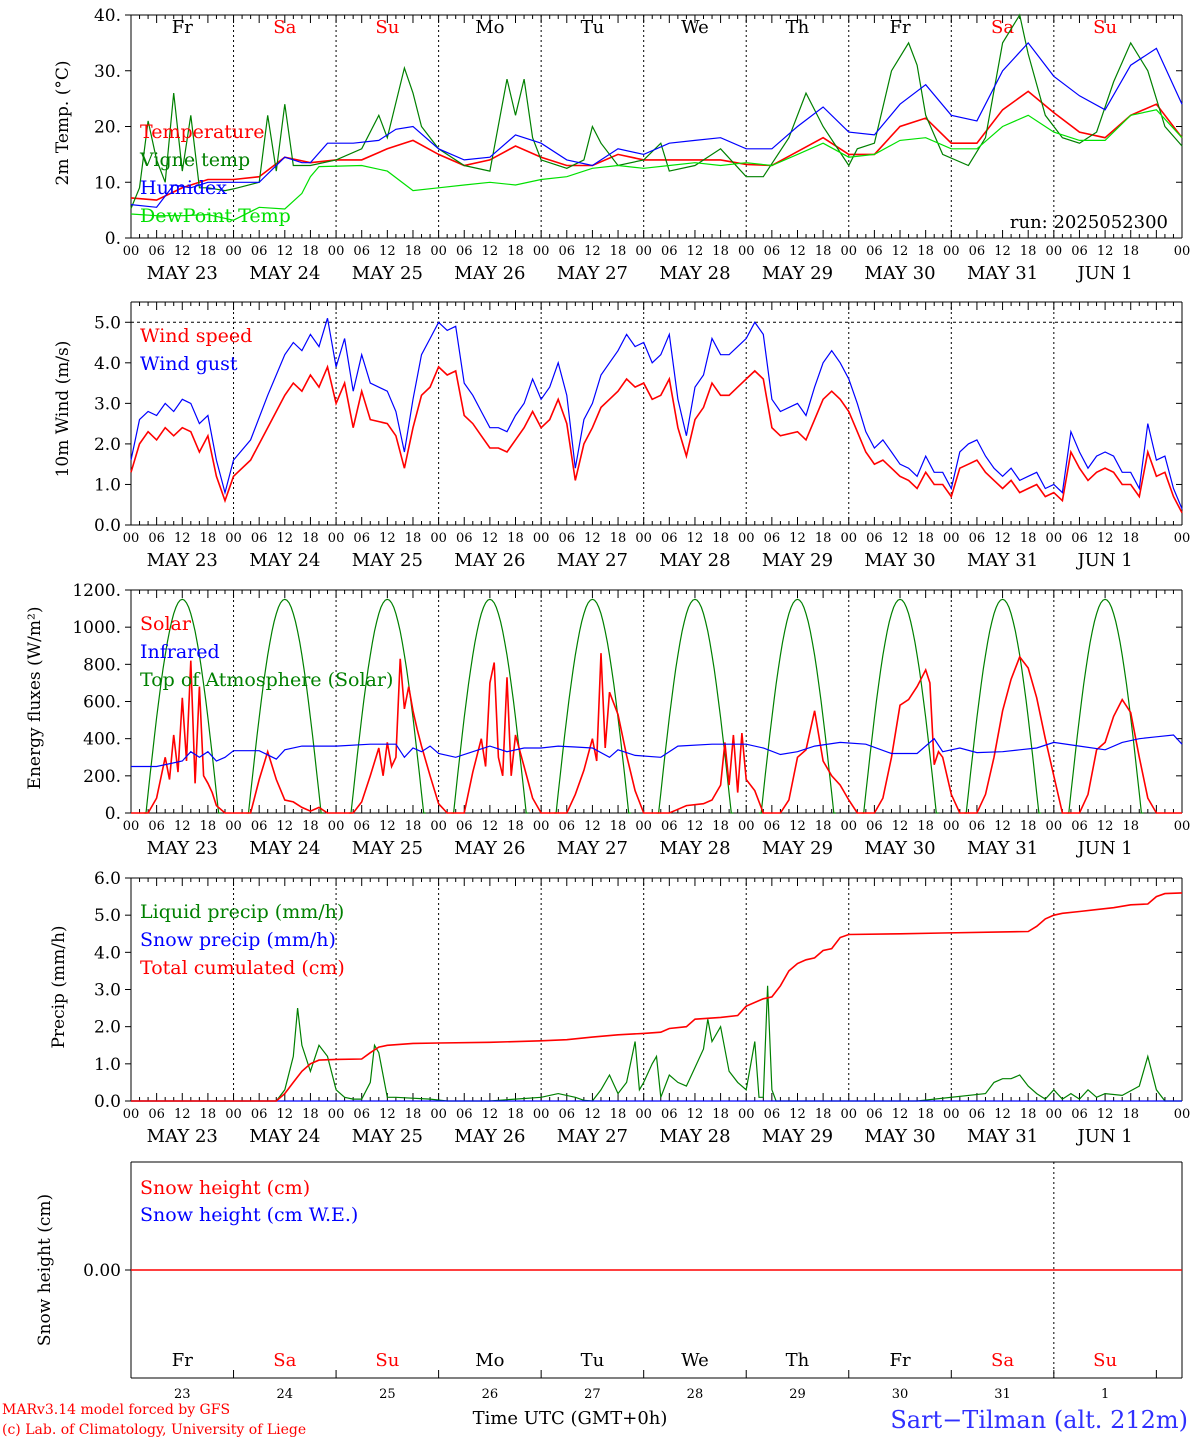 The height and width of the screenshot is (1440, 1194). Describe the element at coordinates (266, 680) in the screenshot. I see `legend-entry: Top of Atmosphere (Solar)` at that location.